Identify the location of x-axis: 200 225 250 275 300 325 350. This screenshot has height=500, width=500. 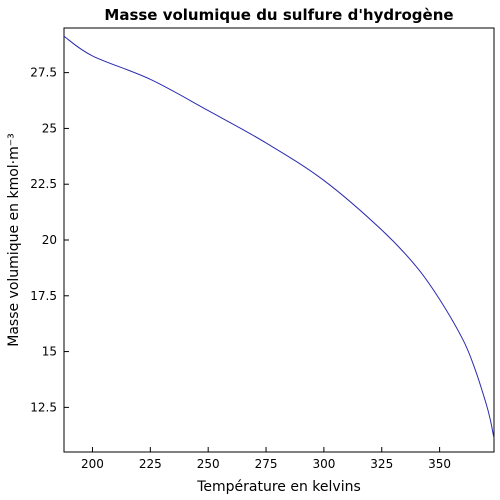
(266, 459).